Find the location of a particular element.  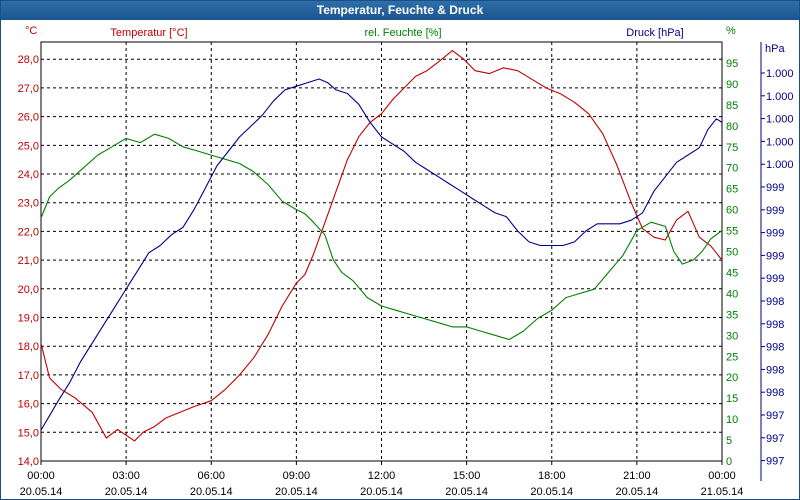

y-tick-temperature: 22,0 is located at coordinates (28, 232).